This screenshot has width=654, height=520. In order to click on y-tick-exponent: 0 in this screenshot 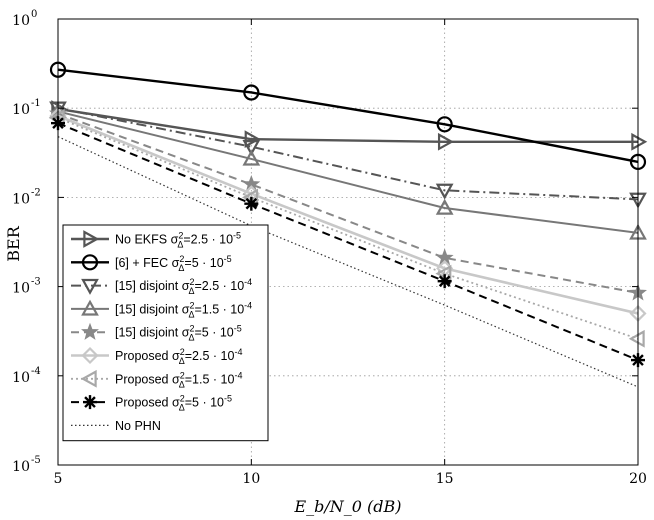, I will do `click(34, 14)`.